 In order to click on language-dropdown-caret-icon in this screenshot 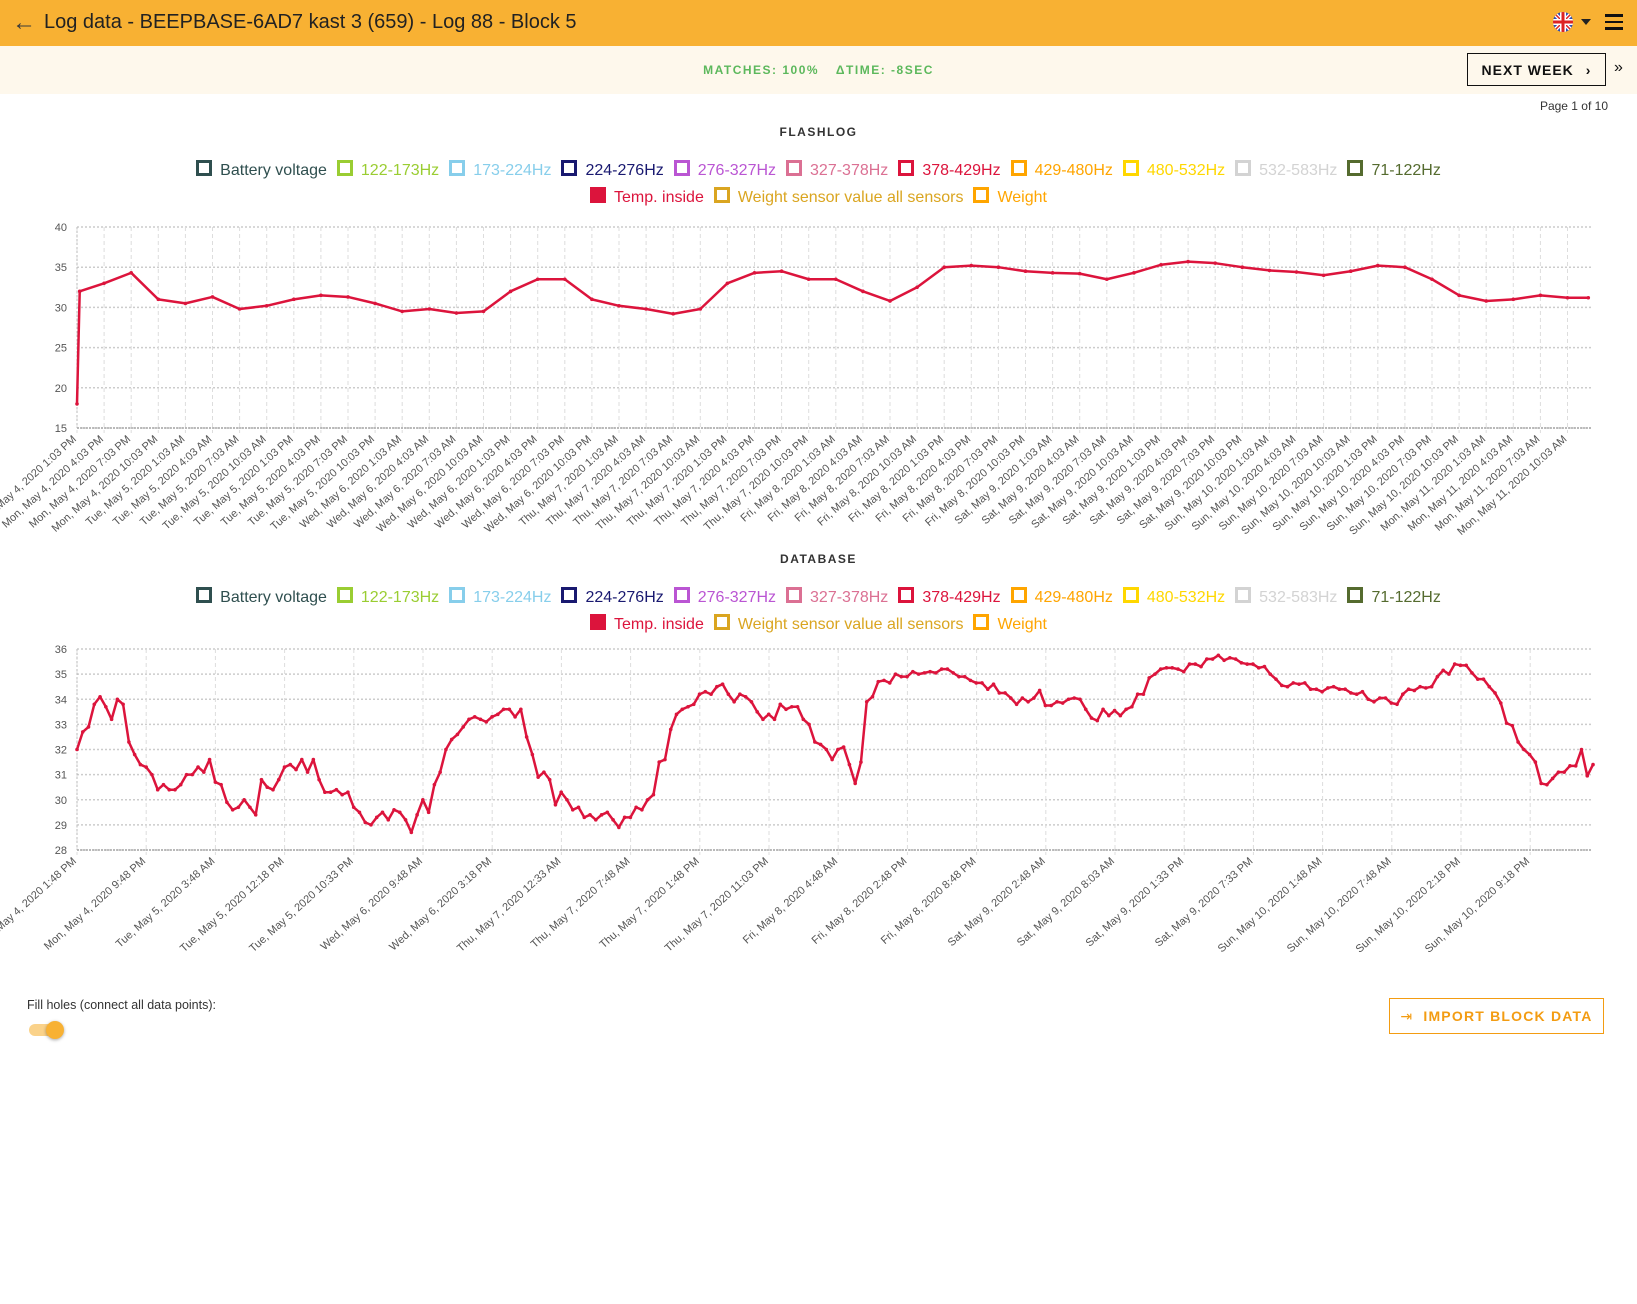, I will do `click(1586, 22)`.